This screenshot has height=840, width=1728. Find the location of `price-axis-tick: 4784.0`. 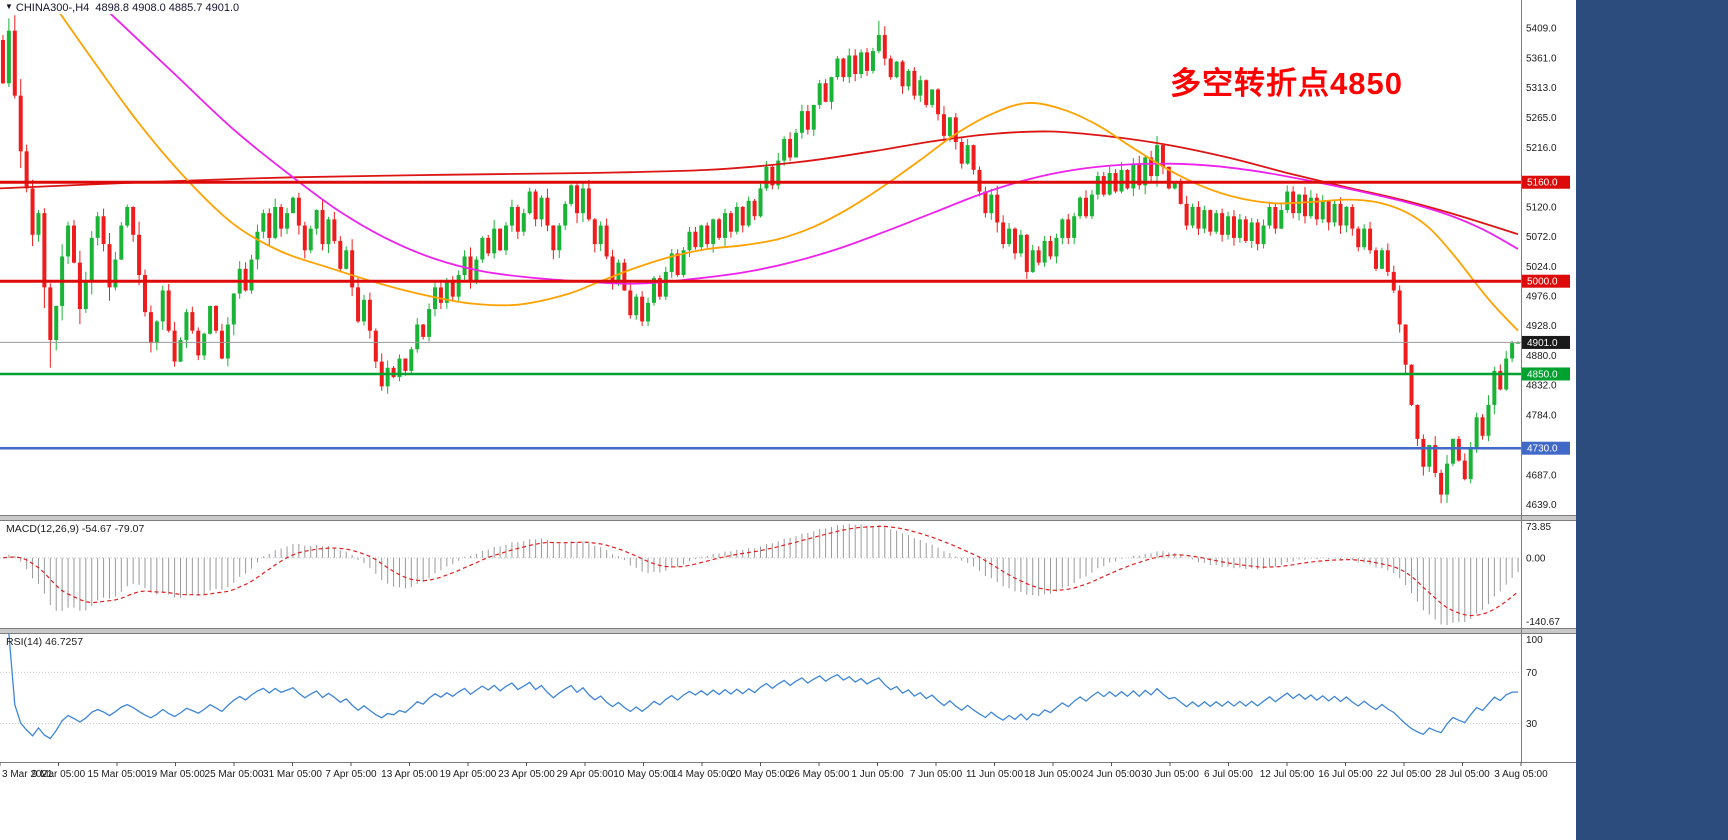

price-axis-tick: 4784.0 is located at coordinates (1541, 415).